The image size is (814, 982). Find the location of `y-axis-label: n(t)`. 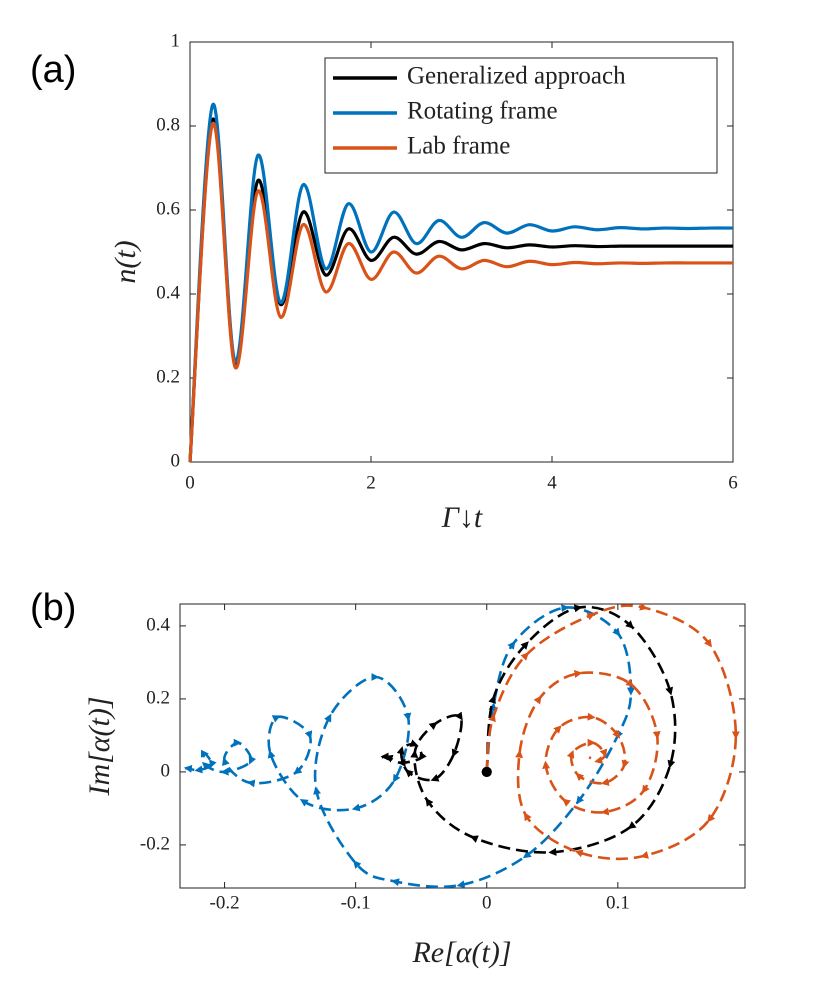

y-axis-label: n(t) is located at coordinates (125, 261).